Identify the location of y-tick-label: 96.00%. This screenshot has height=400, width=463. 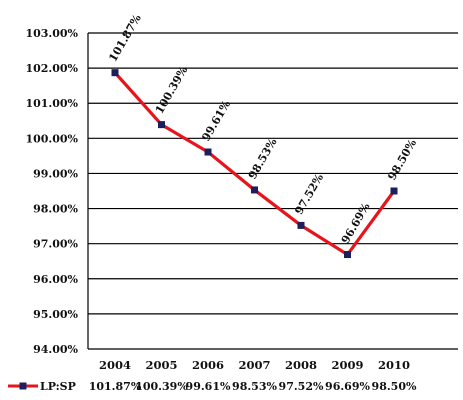
(55, 279).